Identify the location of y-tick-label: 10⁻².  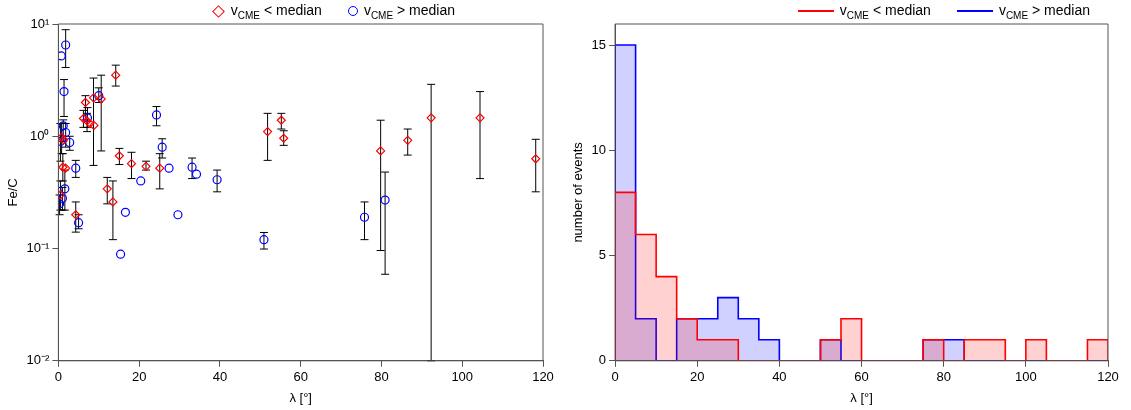
(38, 360).